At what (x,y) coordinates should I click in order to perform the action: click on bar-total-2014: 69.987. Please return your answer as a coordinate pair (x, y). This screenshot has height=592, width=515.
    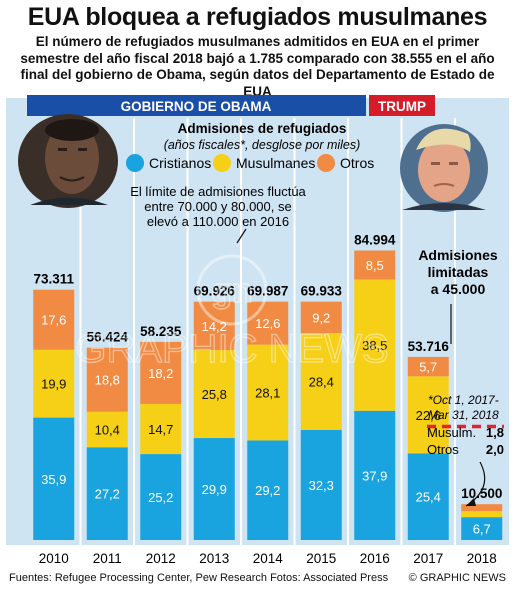
    Looking at the image, I should click on (267, 291).